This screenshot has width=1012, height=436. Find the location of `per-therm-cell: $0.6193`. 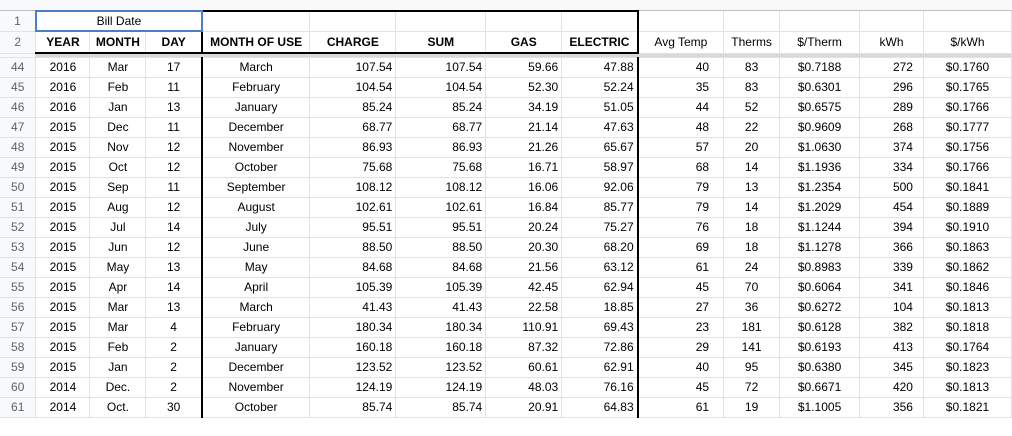

per-therm-cell: $0.6193 is located at coordinates (820, 347).